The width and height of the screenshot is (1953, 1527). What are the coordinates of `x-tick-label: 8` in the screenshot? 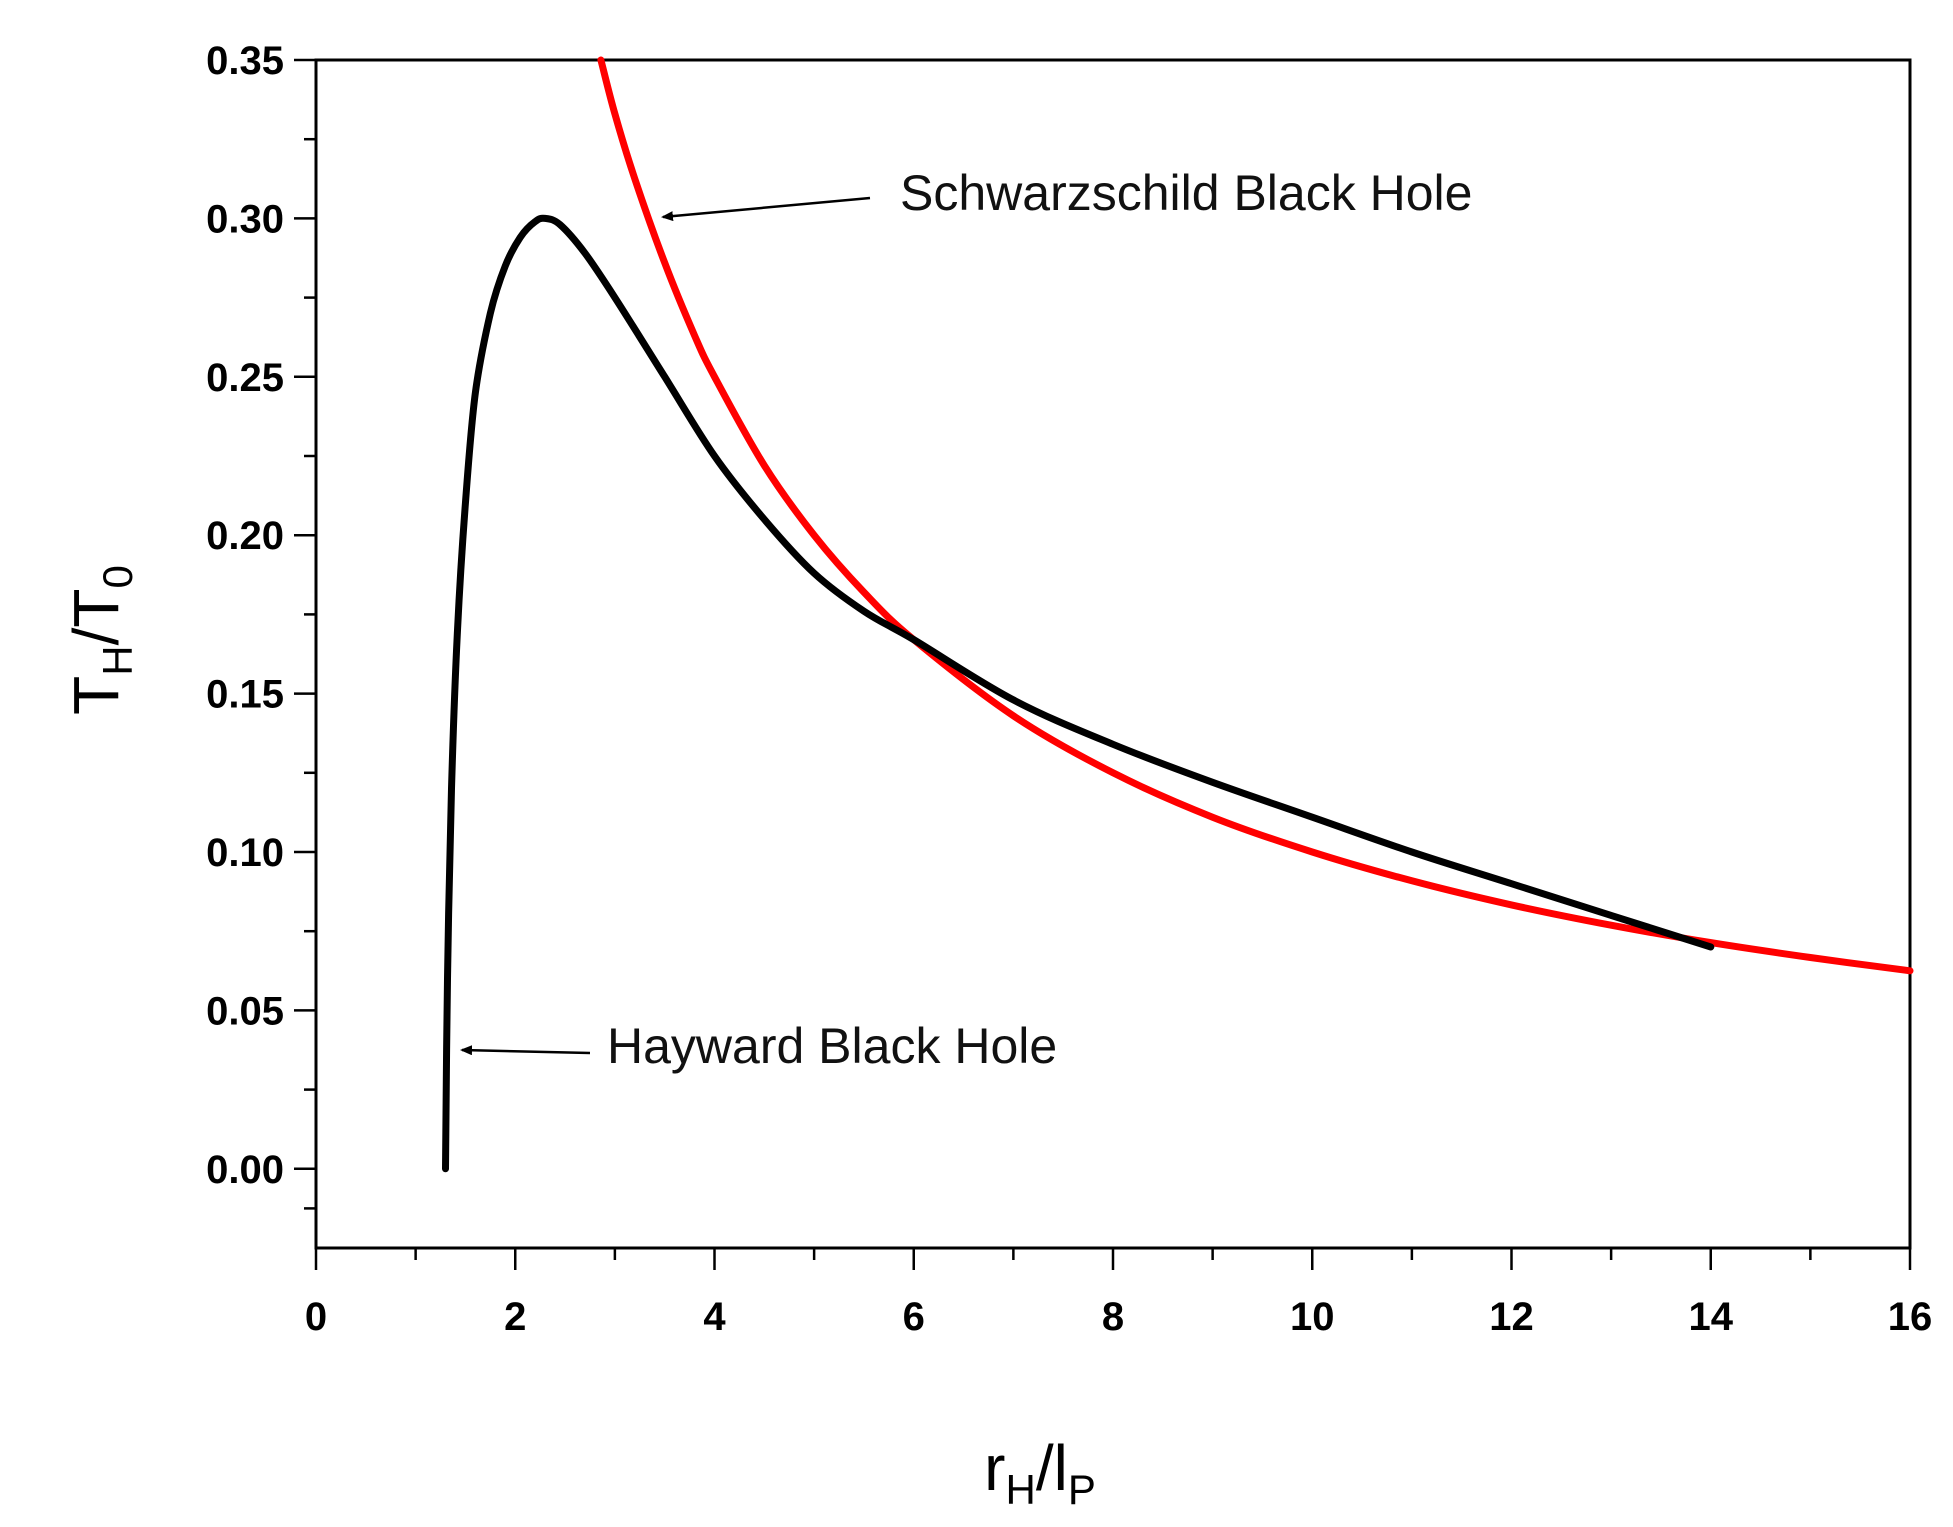 It's located at (1113, 1317).